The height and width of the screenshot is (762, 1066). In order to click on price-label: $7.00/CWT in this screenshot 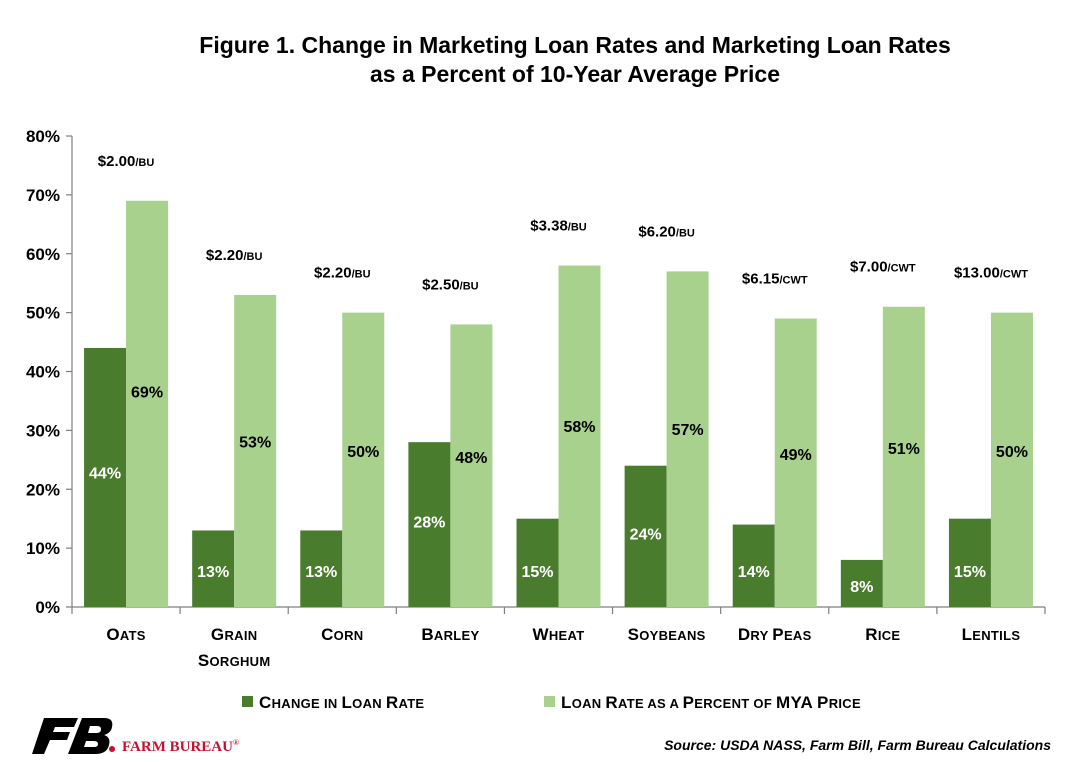, I will do `click(883, 267)`.